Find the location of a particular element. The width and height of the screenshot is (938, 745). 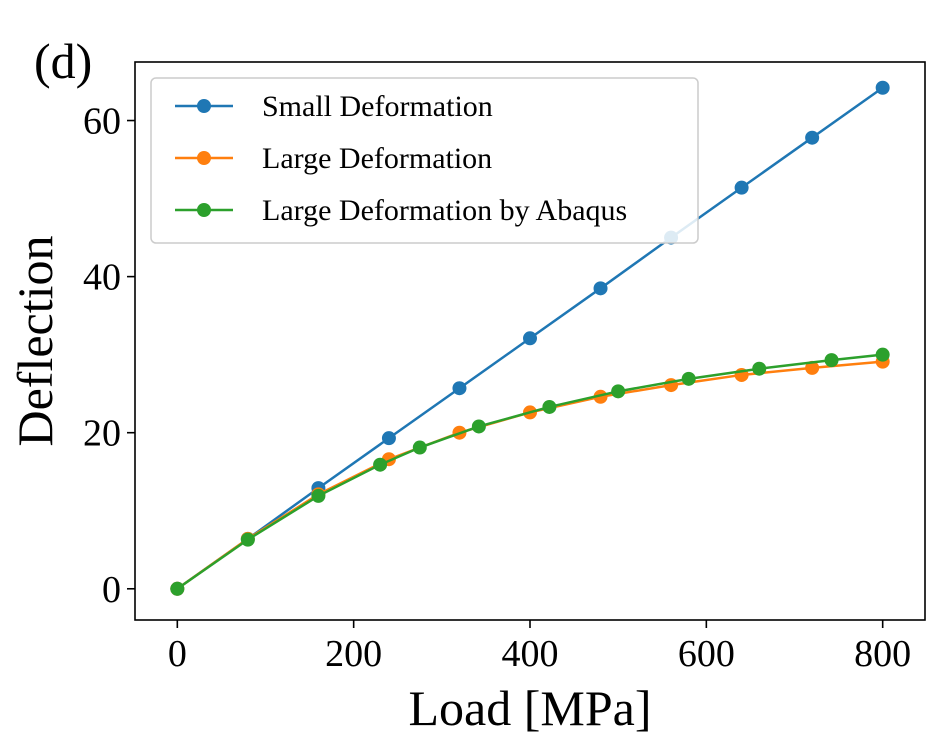

legend-marker-small is located at coordinates (204, 106).